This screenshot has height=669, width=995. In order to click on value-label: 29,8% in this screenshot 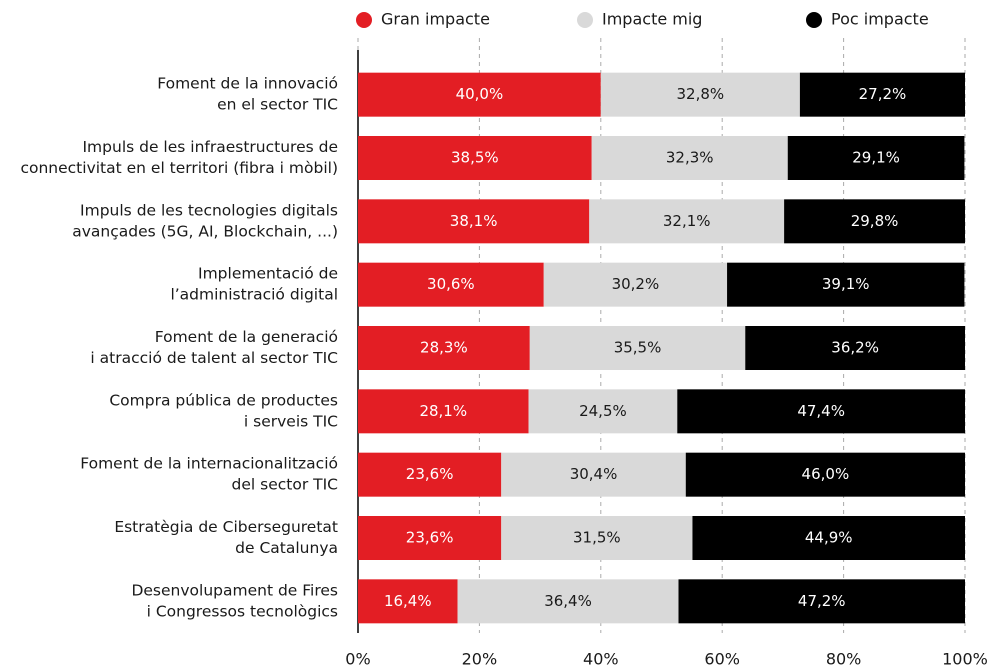, I will do `click(875, 221)`.